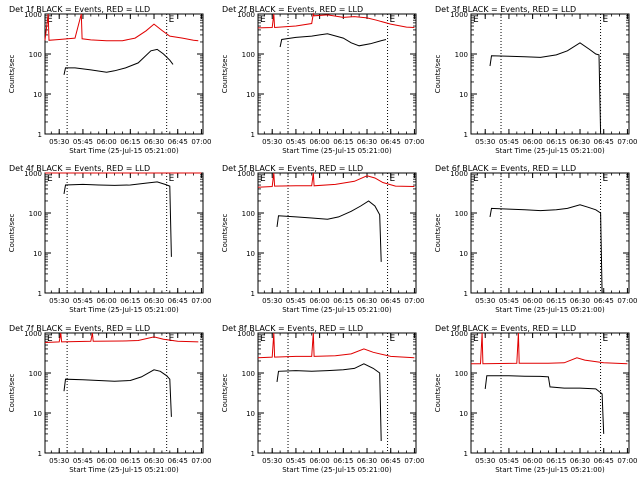  What do you see at coordinates (505, 168) in the screenshot?
I see `panel-title: Det 6f BLACK = Events, RED = LLD` at bounding box center [505, 168].